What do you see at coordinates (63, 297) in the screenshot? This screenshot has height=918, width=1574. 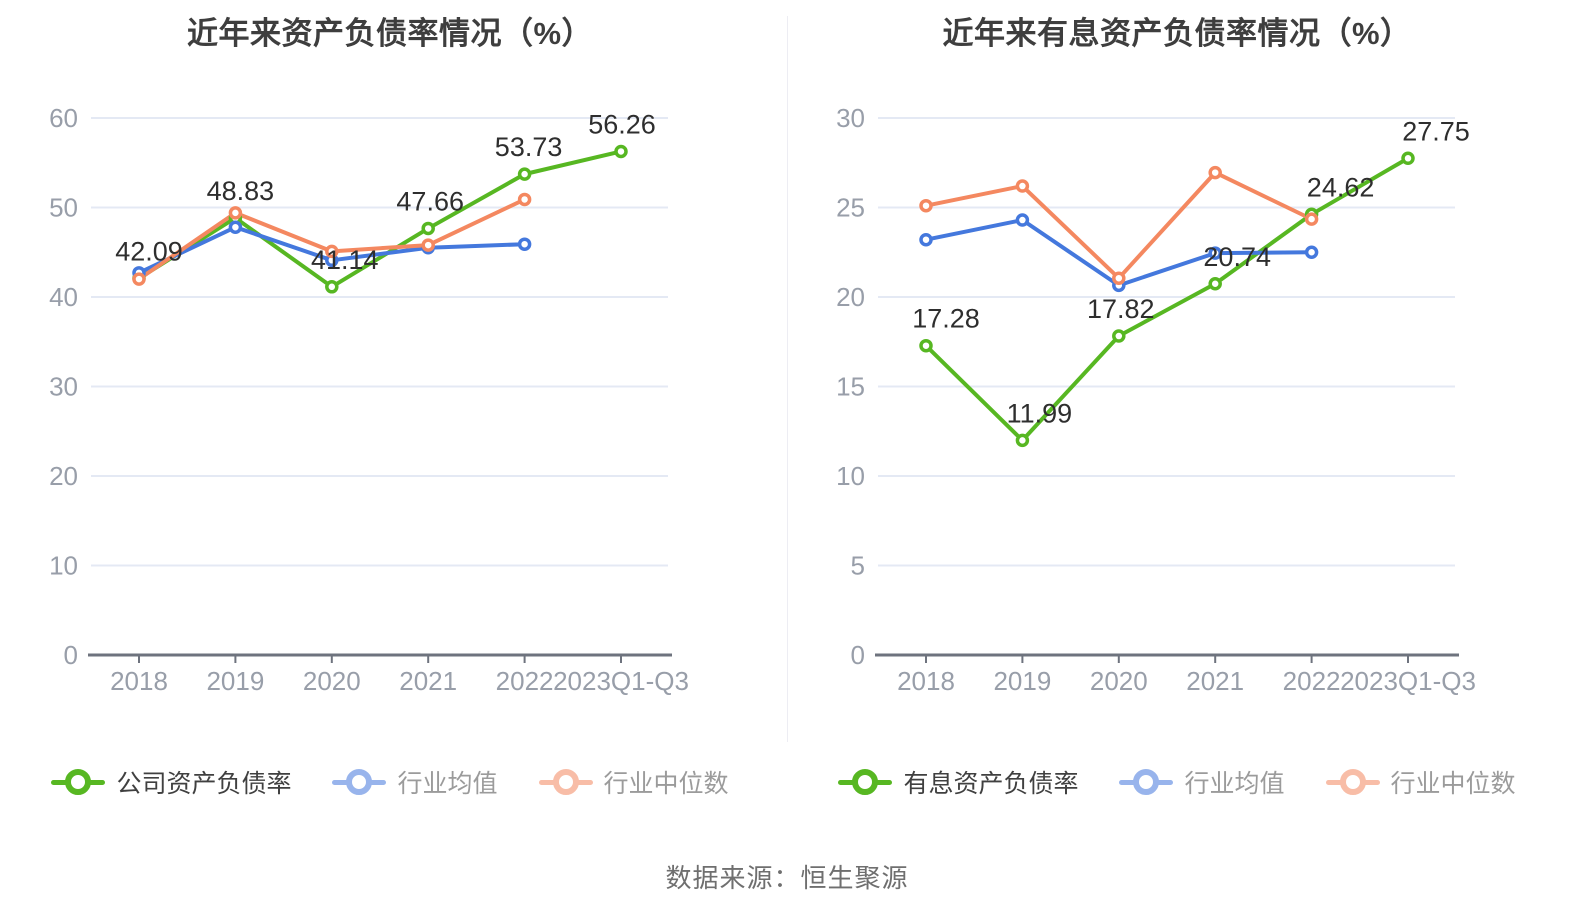 I see `y-axis-tick-label: 40` at bounding box center [63, 297].